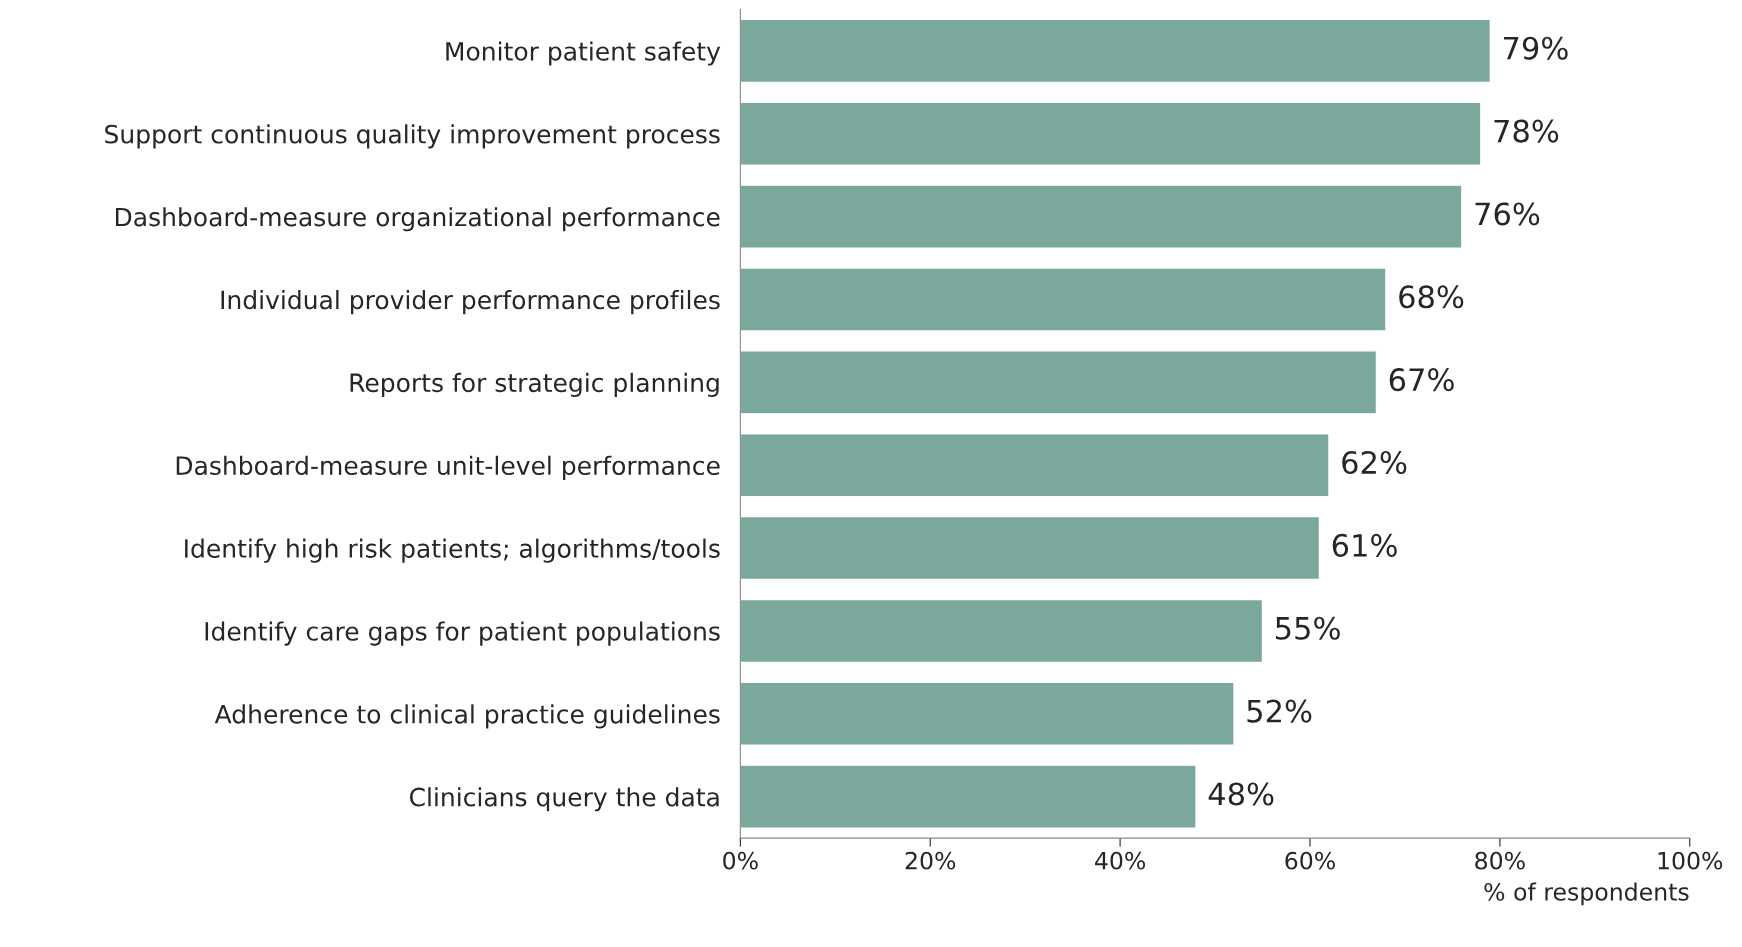 This screenshot has width=1742, height=947. Describe the element at coordinates (534, 385) in the screenshot. I see `y-tick-label: Reports for strategic planning` at that location.